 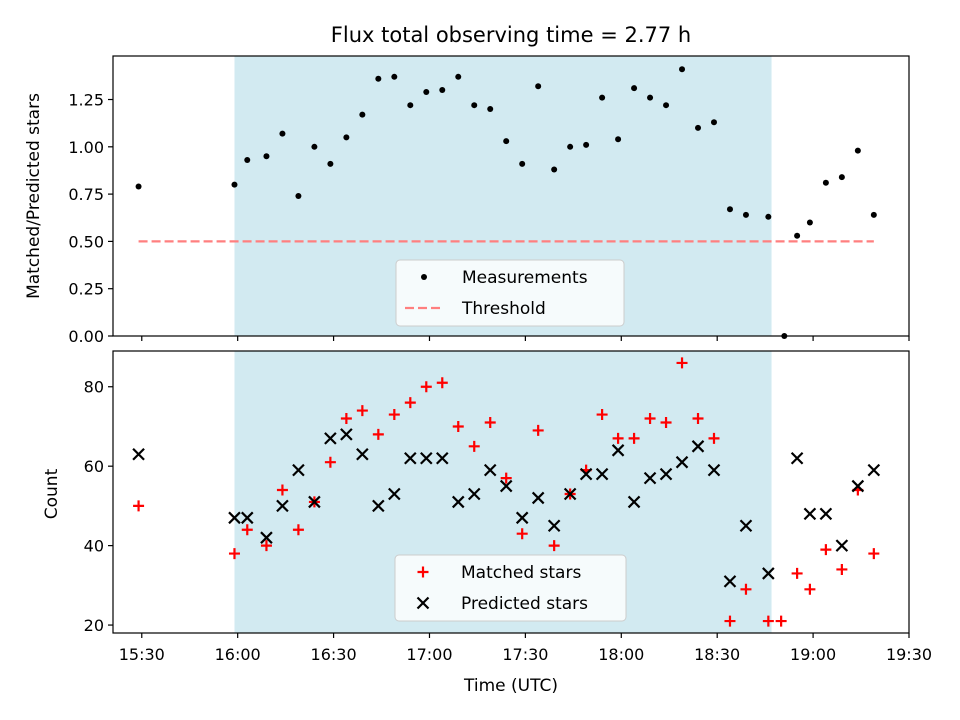 What do you see at coordinates (86, 289) in the screenshot?
I see `y-tick-label: 0.25` at bounding box center [86, 289].